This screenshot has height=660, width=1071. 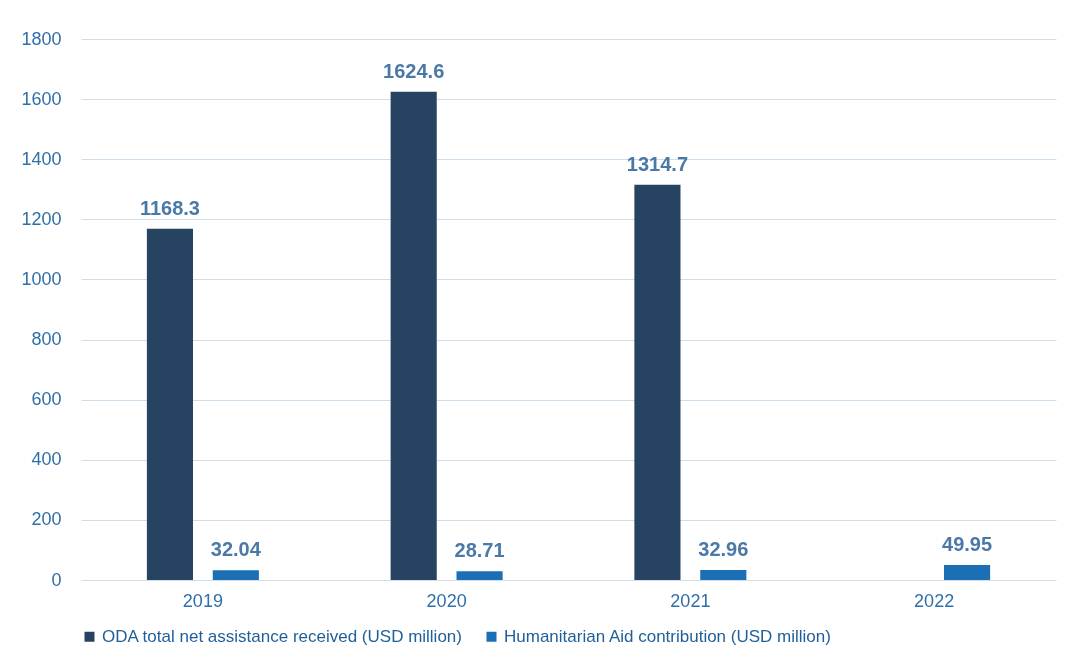 I want to click on y-tick-label: 200, so click(x=46, y=519).